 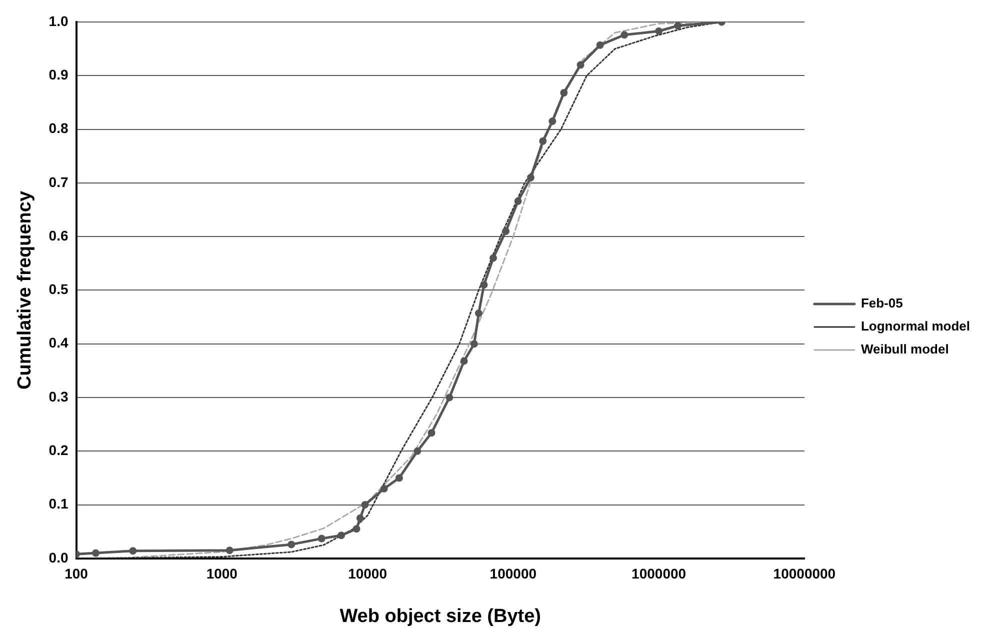 I want to click on x-tick-label: 100000, so click(x=513, y=574).